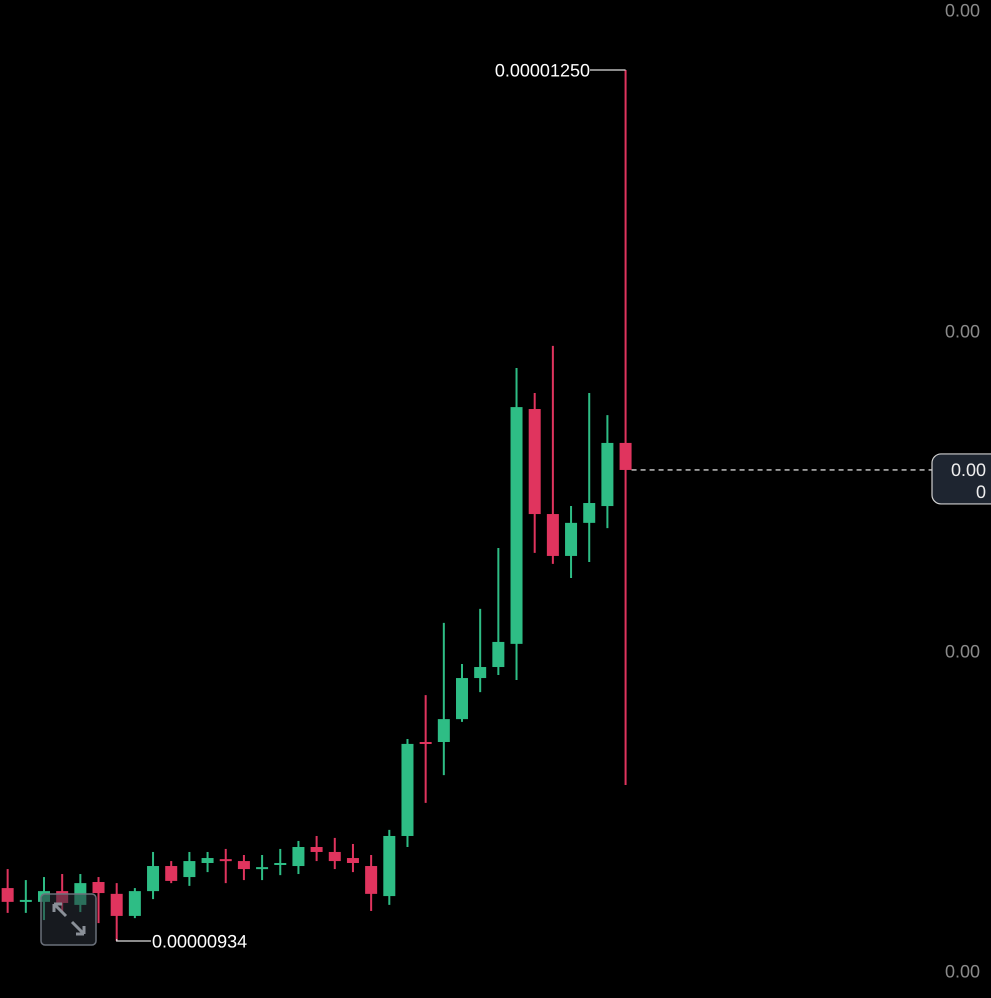  What do you see at coordinates (200, 941) in the screenshot?
I see `annotation: 0.00000934` at bounding box center [200, 941].